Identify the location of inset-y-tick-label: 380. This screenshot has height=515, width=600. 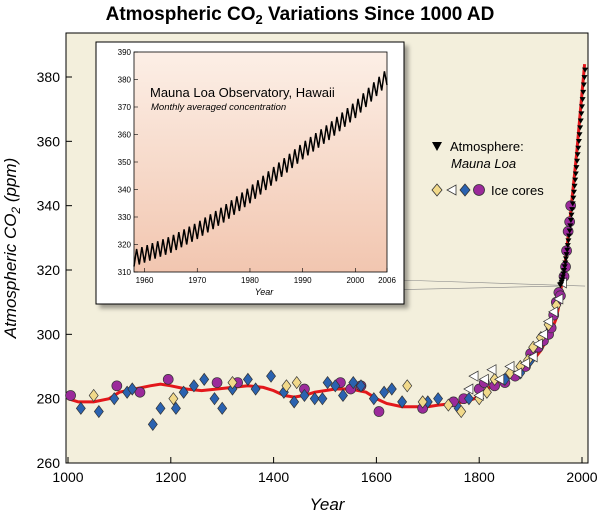
(125, 80).